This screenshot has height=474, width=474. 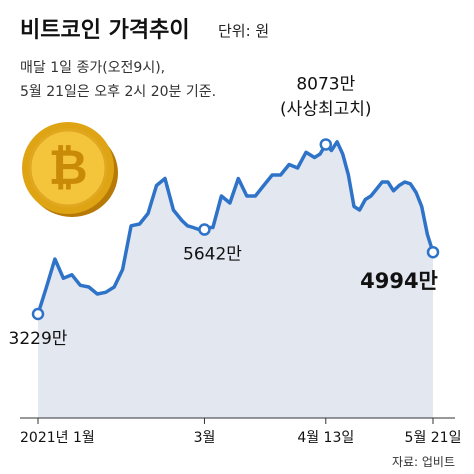 What do you see at coordinates (118, 92) in the screenshot?
I see `subtitle-line-2: 5월 21일은 오후 2시 20분 기준.` at bounding box center [118, 92].